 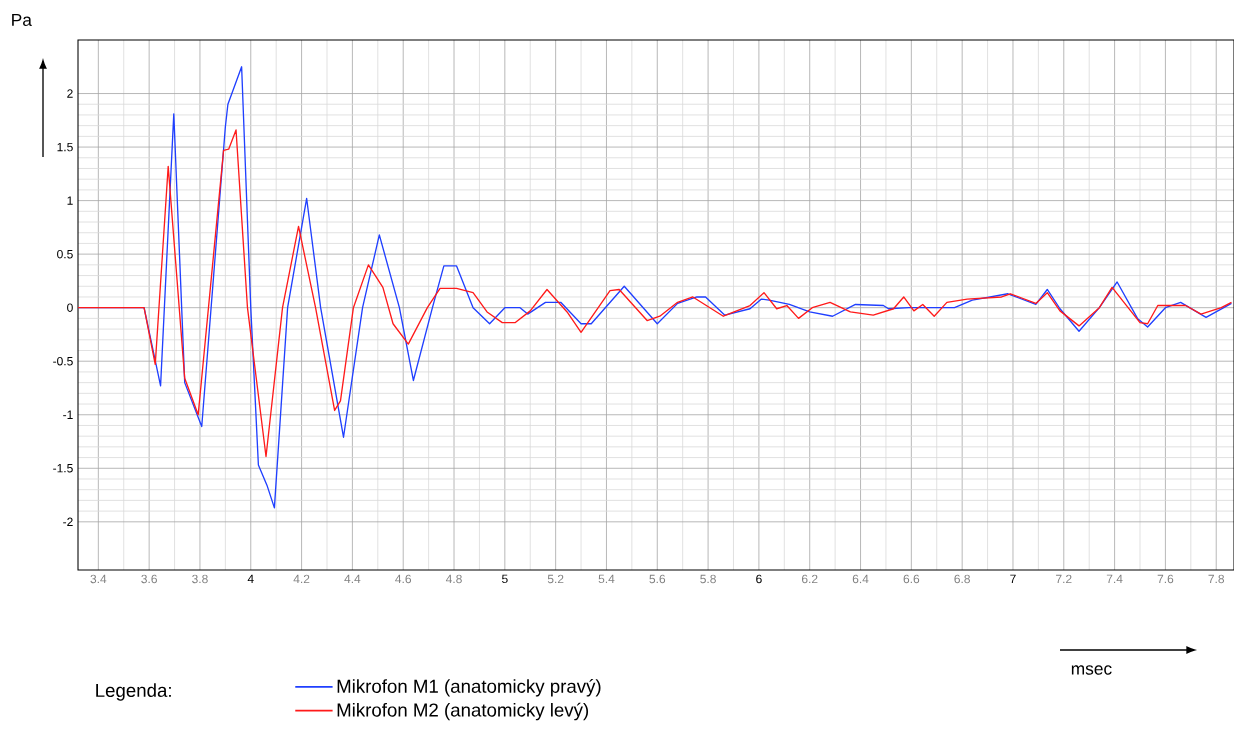 I want to click on x-tick-label: 5.8, so click(x=708, y=579).